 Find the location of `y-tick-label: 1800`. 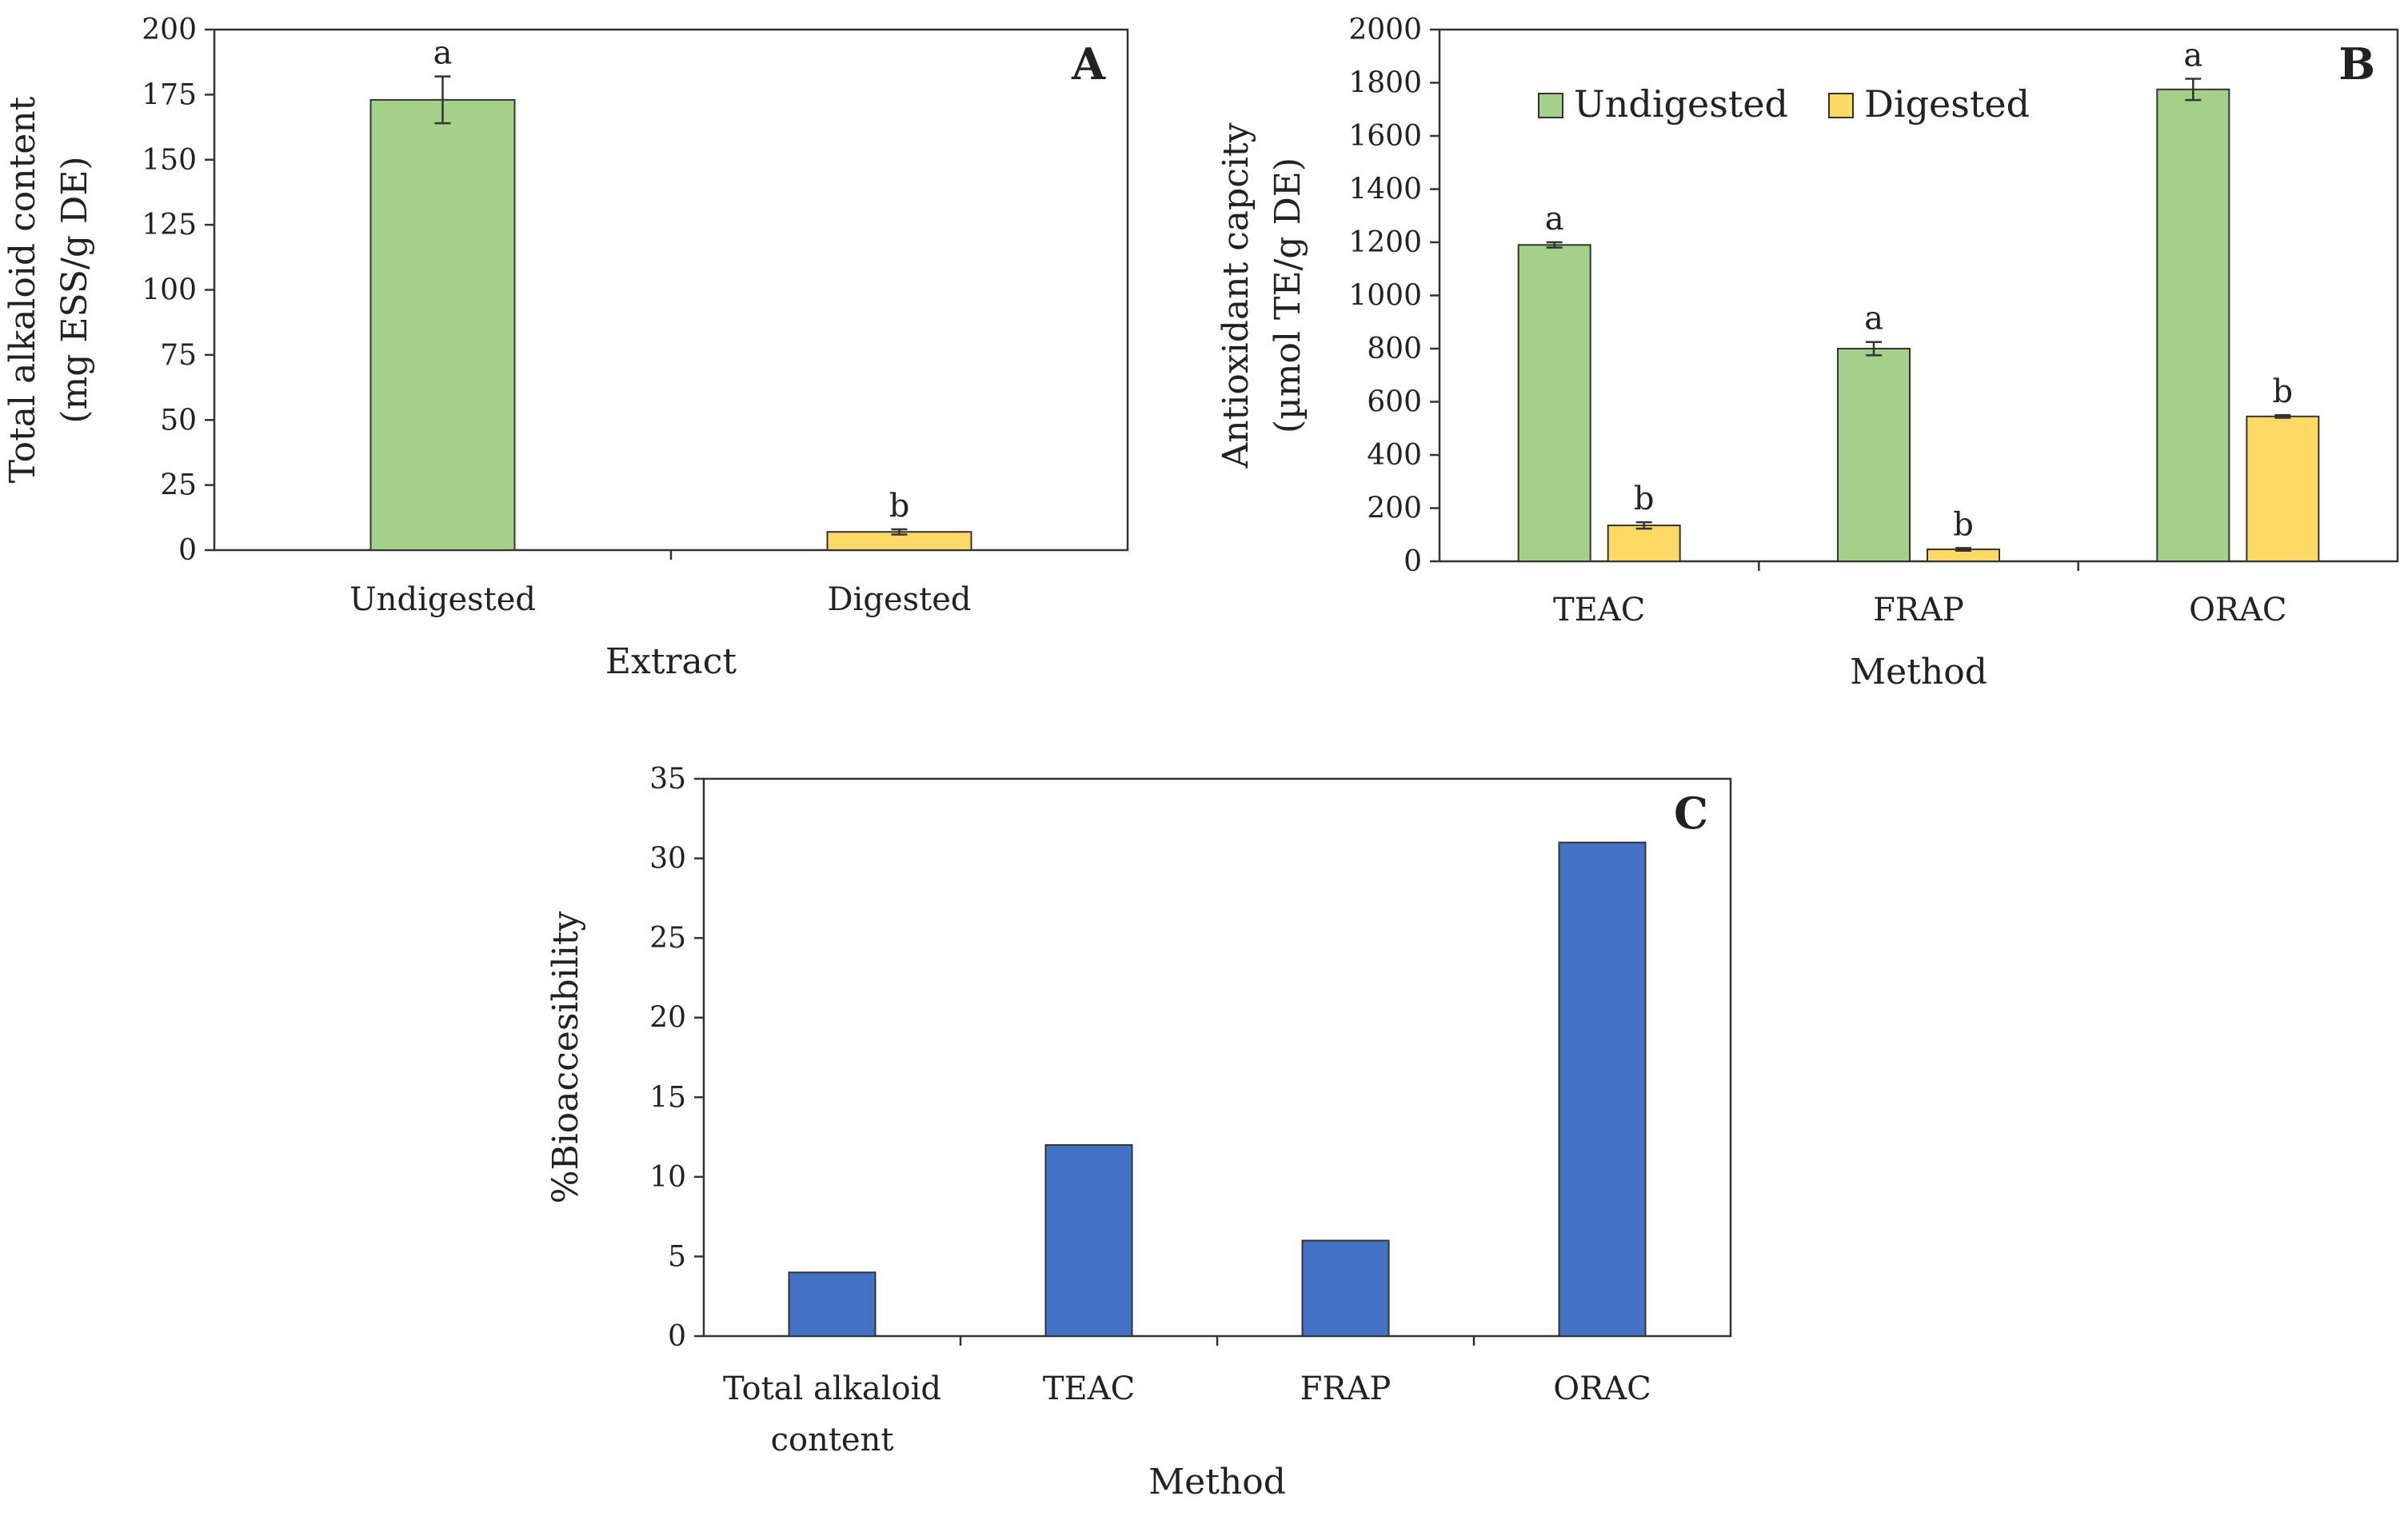

y-tick-label: 1800 is located at coordinates (1385, 83).